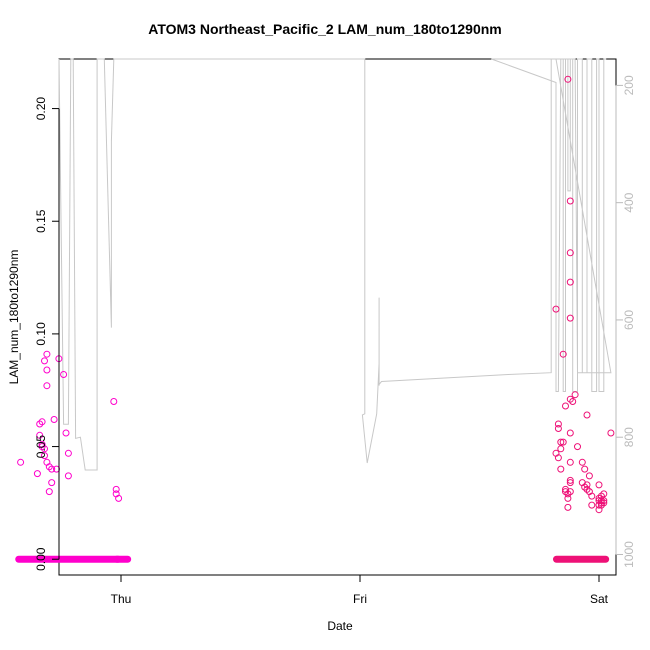 The height and width of the screenshot is (650, 650). What do you see at coordinates (599, 599) in the screenshot?
I see `x-tick-label: Sat` at bounding box center [599, 599].